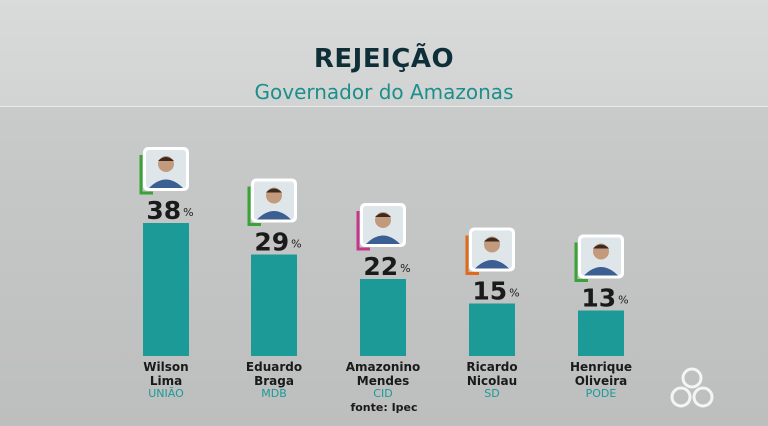 Image resolution: width=768 pixels, height=426 pixels. Describe the element at coordinates (384, 59) in the screenshot. I see `chart-title: REJEIÇÃO` at that location.